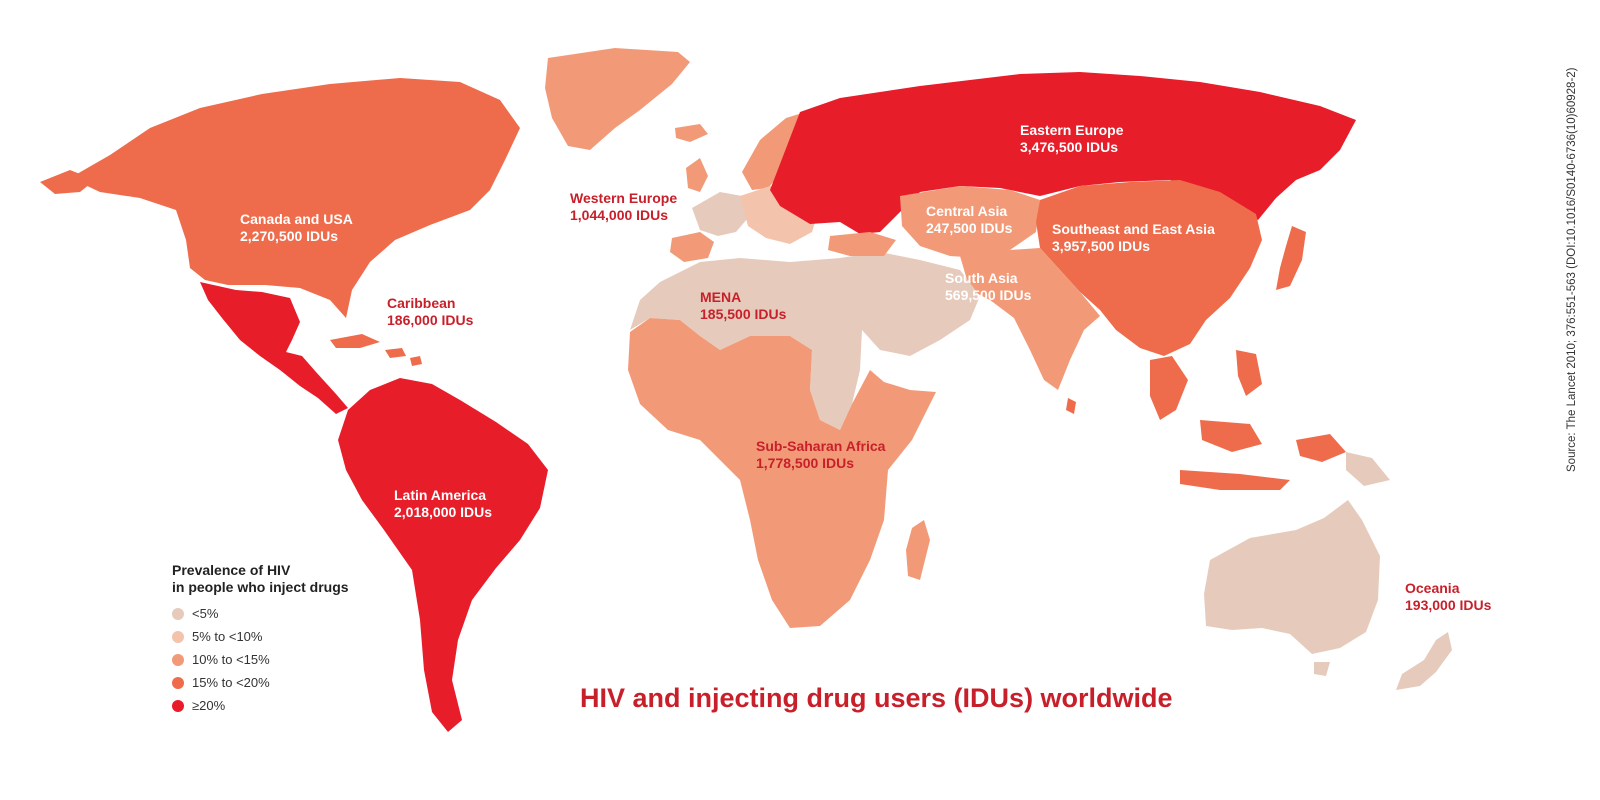  Describe the element at coordinates (691, 133) in the screenshot. I see `region-iceland` at that location.